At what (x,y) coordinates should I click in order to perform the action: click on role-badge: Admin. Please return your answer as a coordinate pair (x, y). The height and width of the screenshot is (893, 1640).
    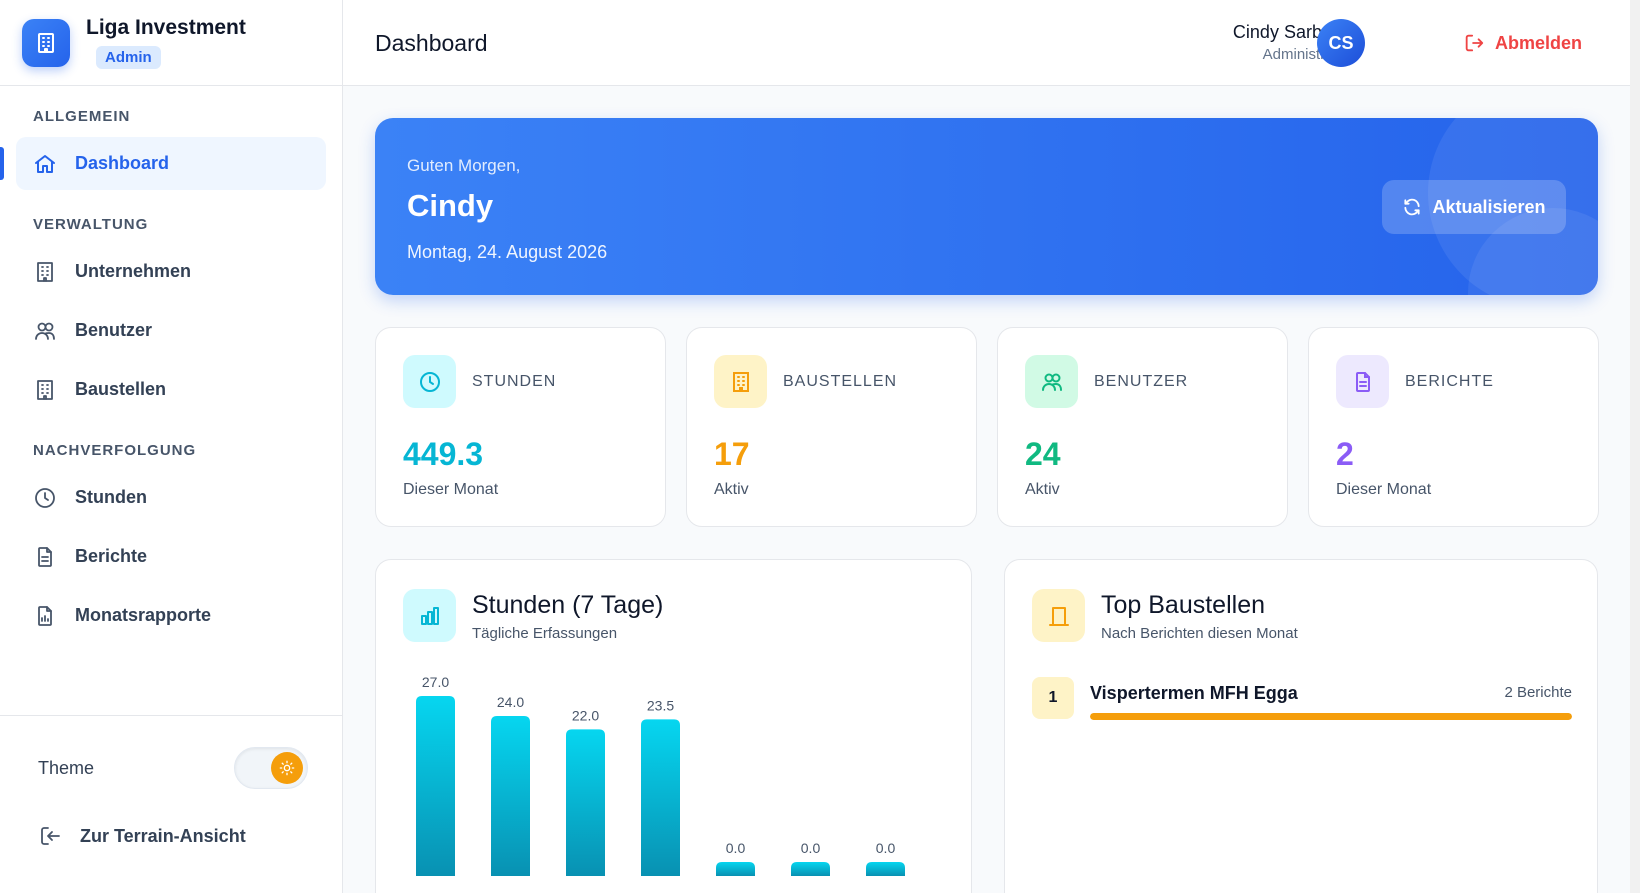
    Looking at the image, I should click on (128, 57).